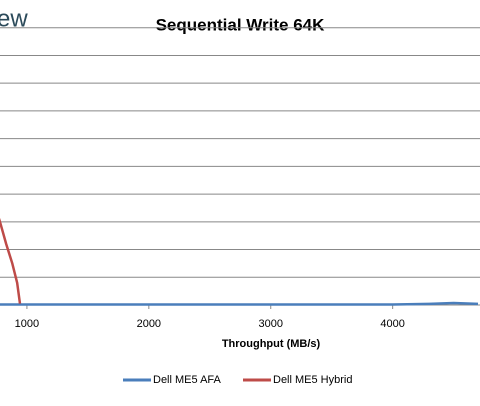  Describe the element at coordinates (241, 24) in the screenshot. I see `chart-title: Sequential Write 64K` at that location.